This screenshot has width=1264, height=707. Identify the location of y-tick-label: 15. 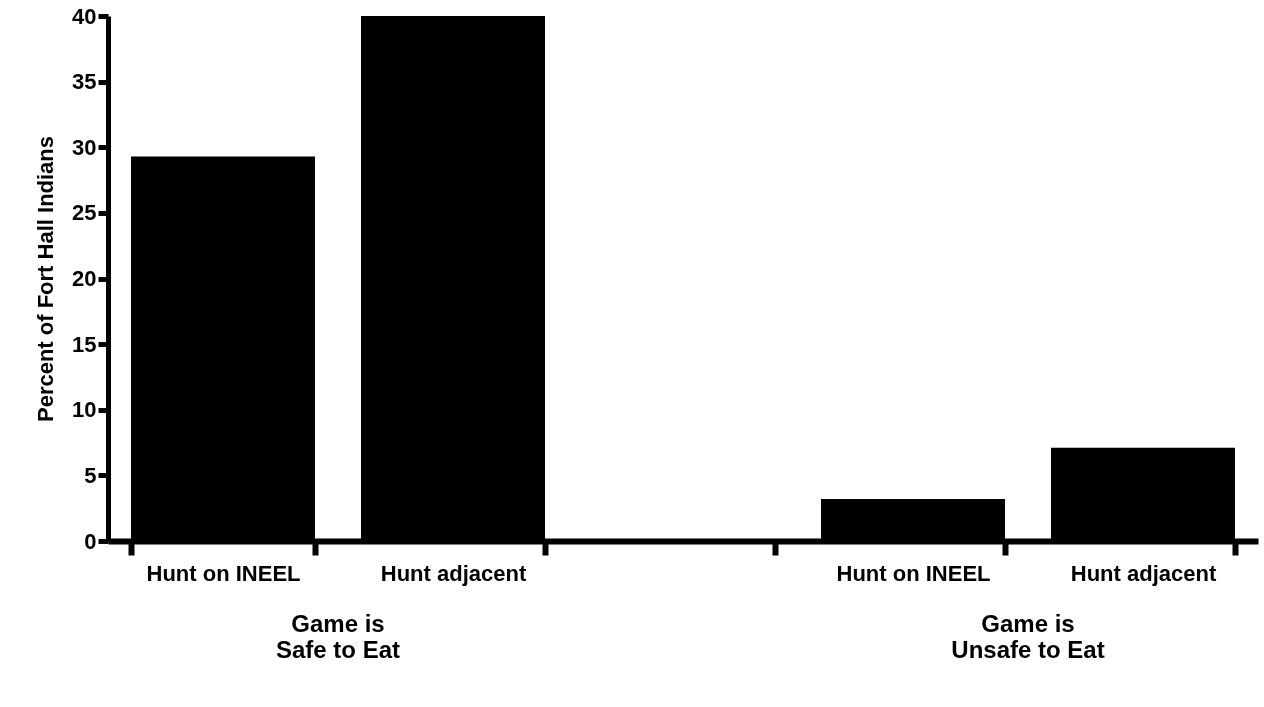
(84, 344).